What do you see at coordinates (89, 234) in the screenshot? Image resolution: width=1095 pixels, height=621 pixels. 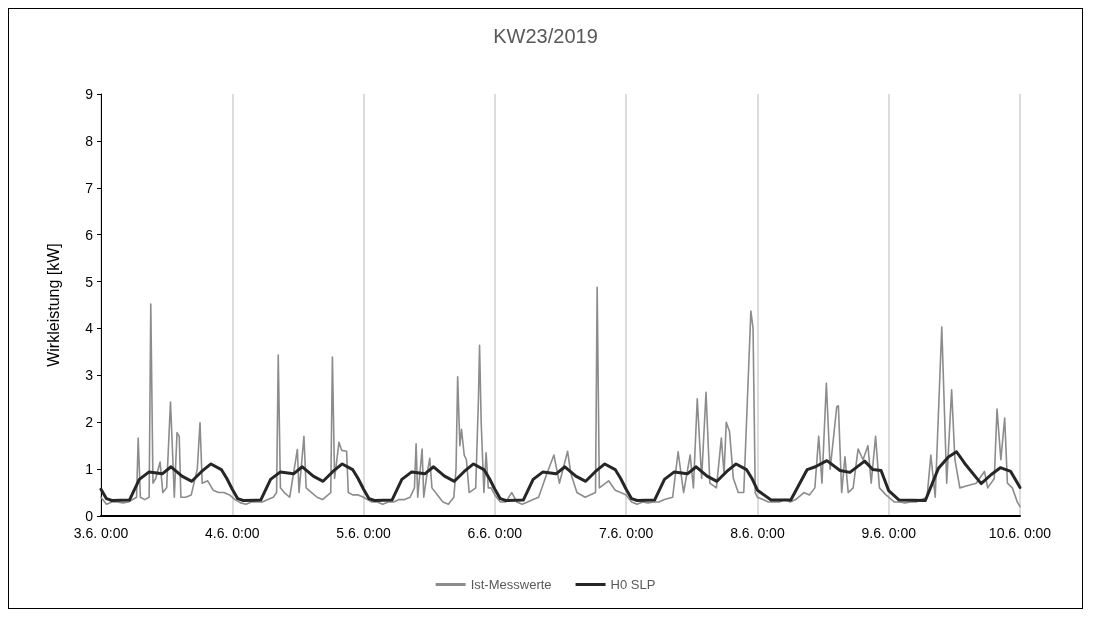 I see `y-tick-label: 6` at bounding box center [89, 234].